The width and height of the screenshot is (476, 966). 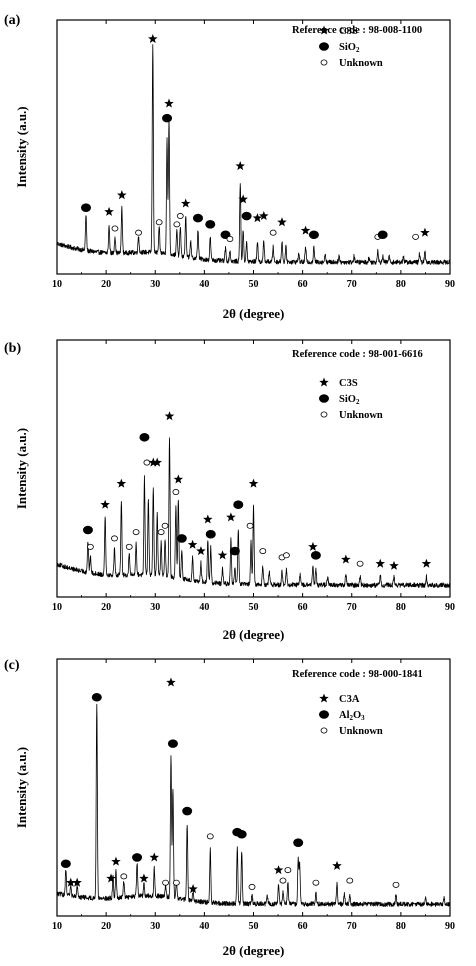 What do you see at coordinates (352, 926) in the screenshot?
I see `x-tick-label: 70` at bounding box center [352, 926].